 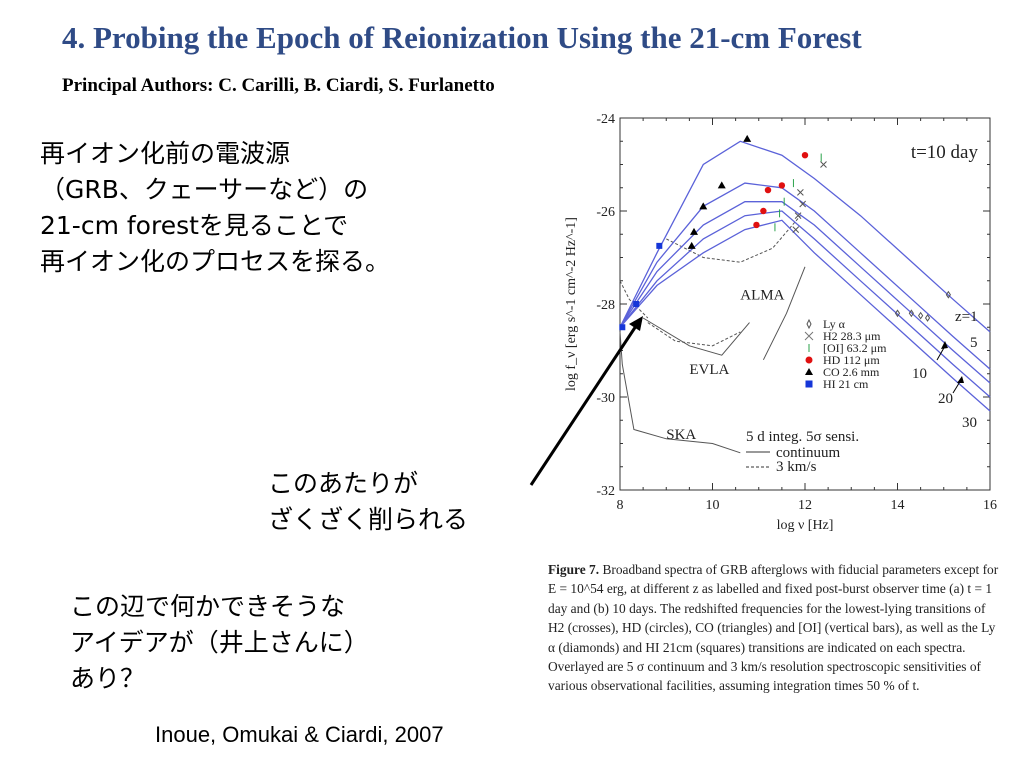 I want to click on facility-label-alma: ALMA, so click(x=762, y=295).